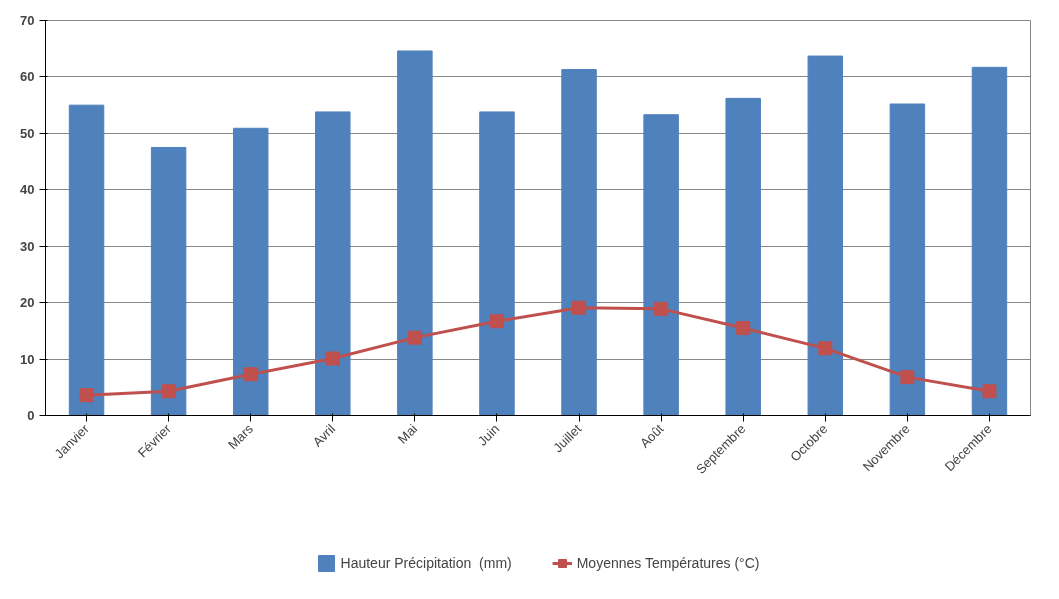 The height and width of the screenshot is (599, 1059). Describe the element at coordinates (407, 434) in the screenshot. I see `x-tick-label: Mai` at that location.